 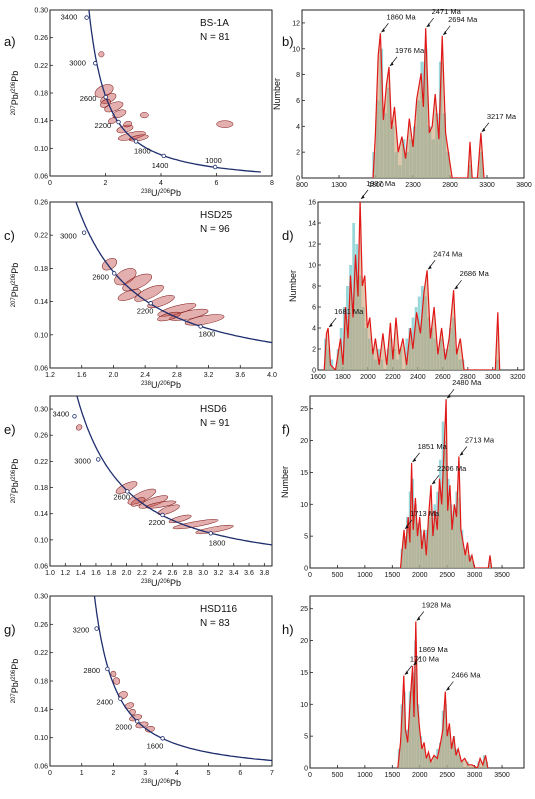 I want to click on y-tick-label: 0.14, so click(x=41, y=514).